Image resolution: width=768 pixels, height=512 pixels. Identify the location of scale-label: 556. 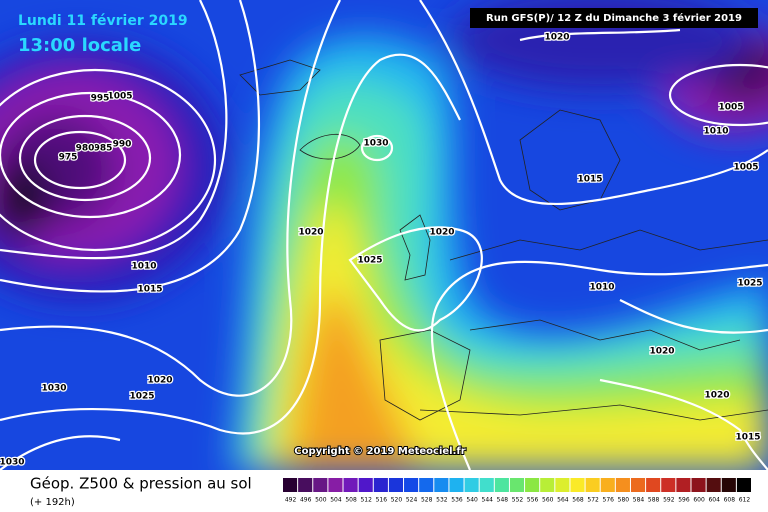
(533, 500).